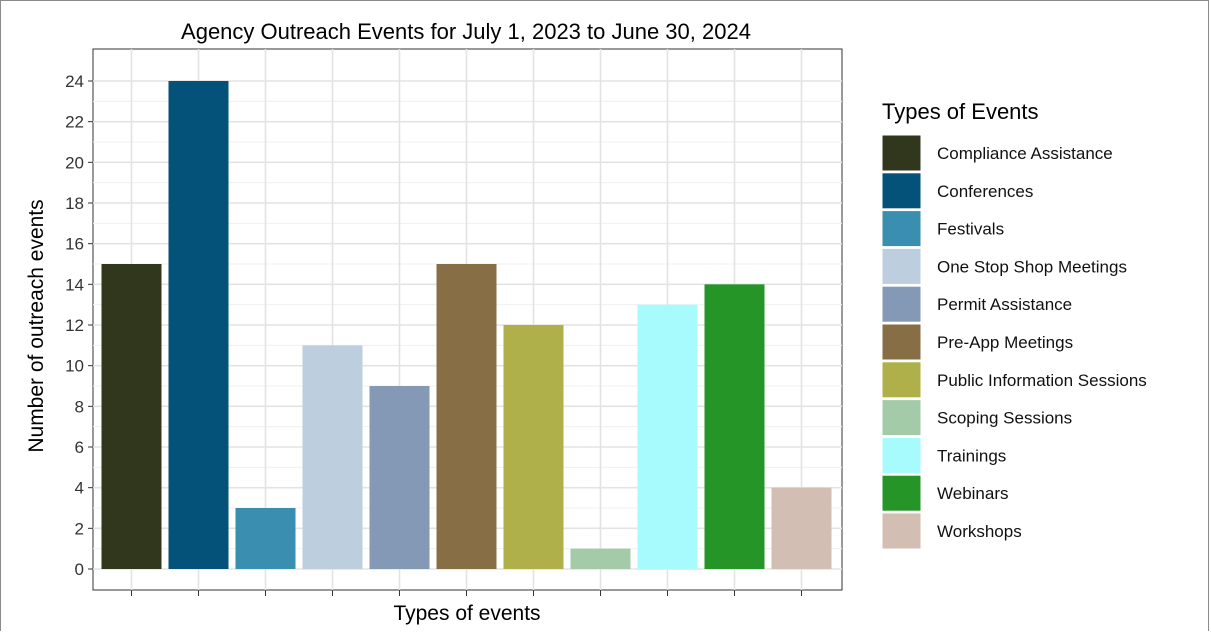  What do you see at coordinates (979, 531) in the screenshot?
I see `legend-label: Workshops` at bounding box center [979, 531].